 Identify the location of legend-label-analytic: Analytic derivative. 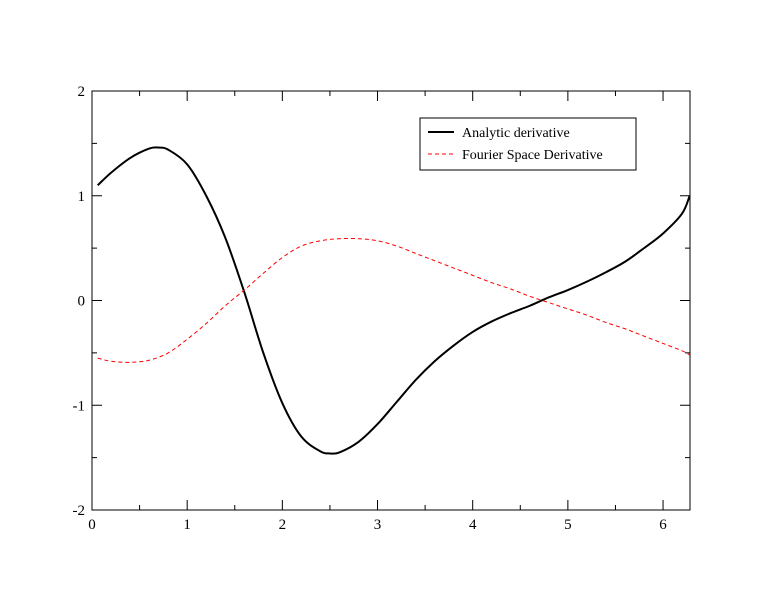
(516, 133).